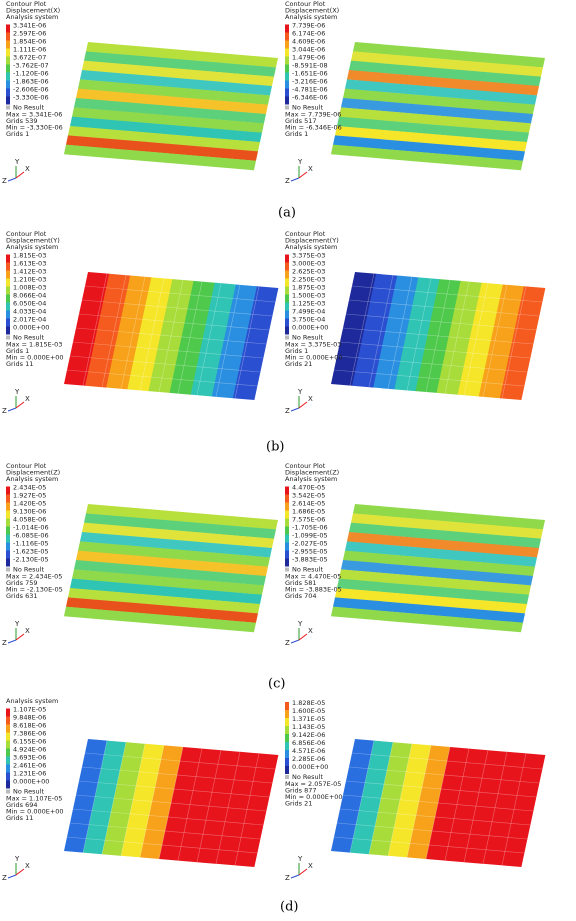  What do you see at coordinates (308, 272) in the screenshot?
I see `legend-label: 2.625E-03` at bounding box center [308, 272].